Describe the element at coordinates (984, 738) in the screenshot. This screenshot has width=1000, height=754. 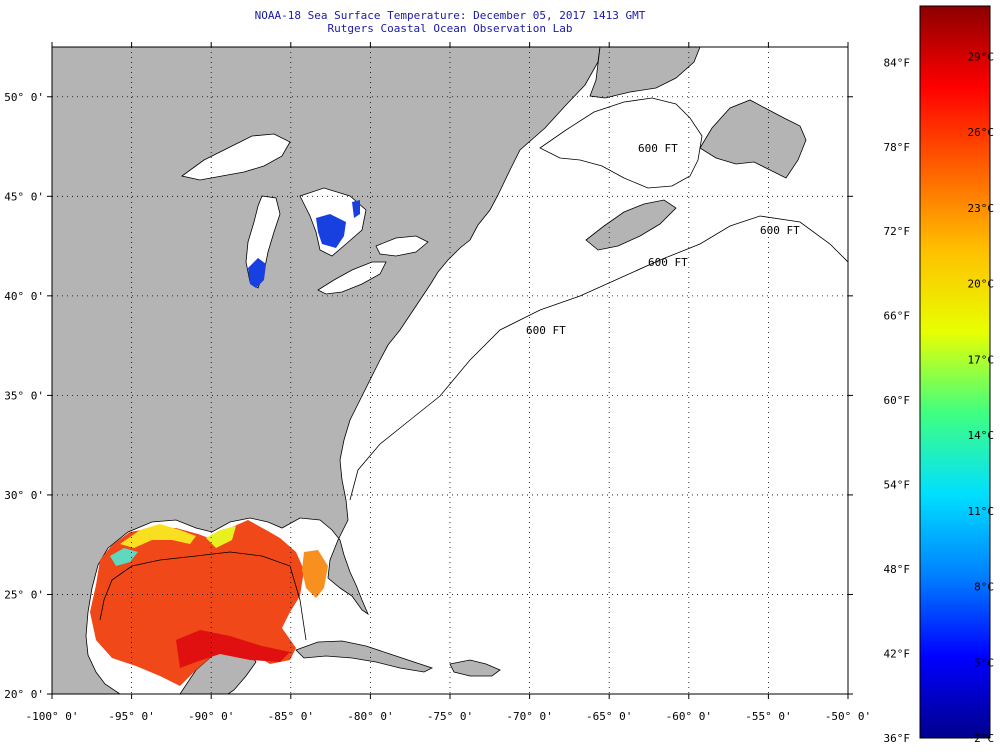
I see `colorbar-c-label: 2°C` at that location.